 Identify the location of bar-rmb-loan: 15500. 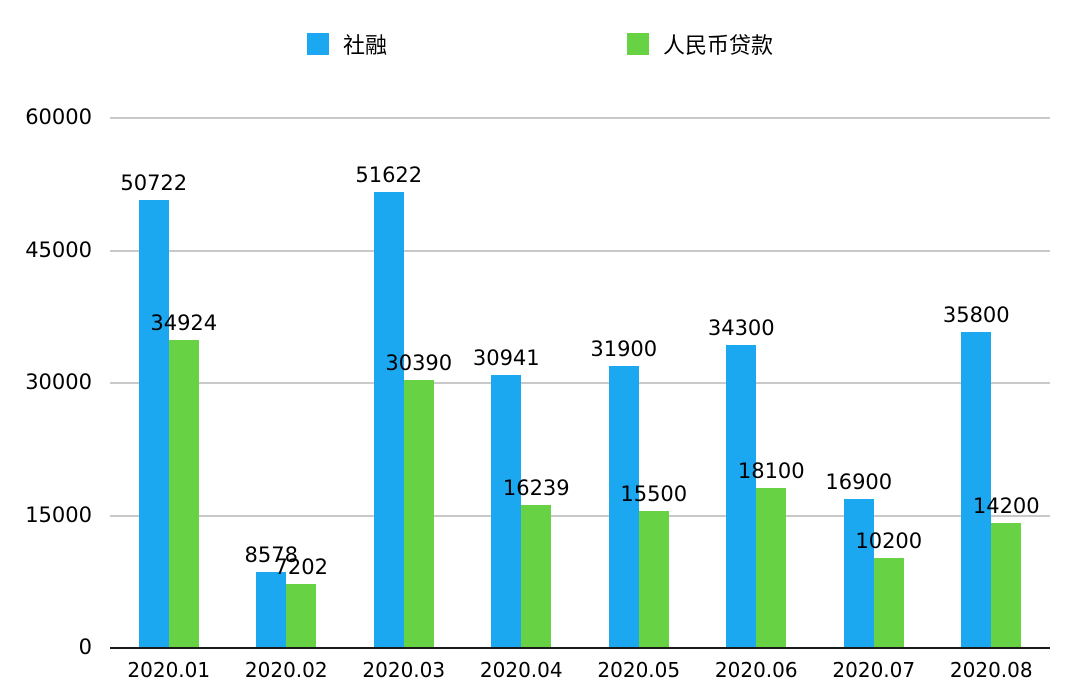
(653, 565).